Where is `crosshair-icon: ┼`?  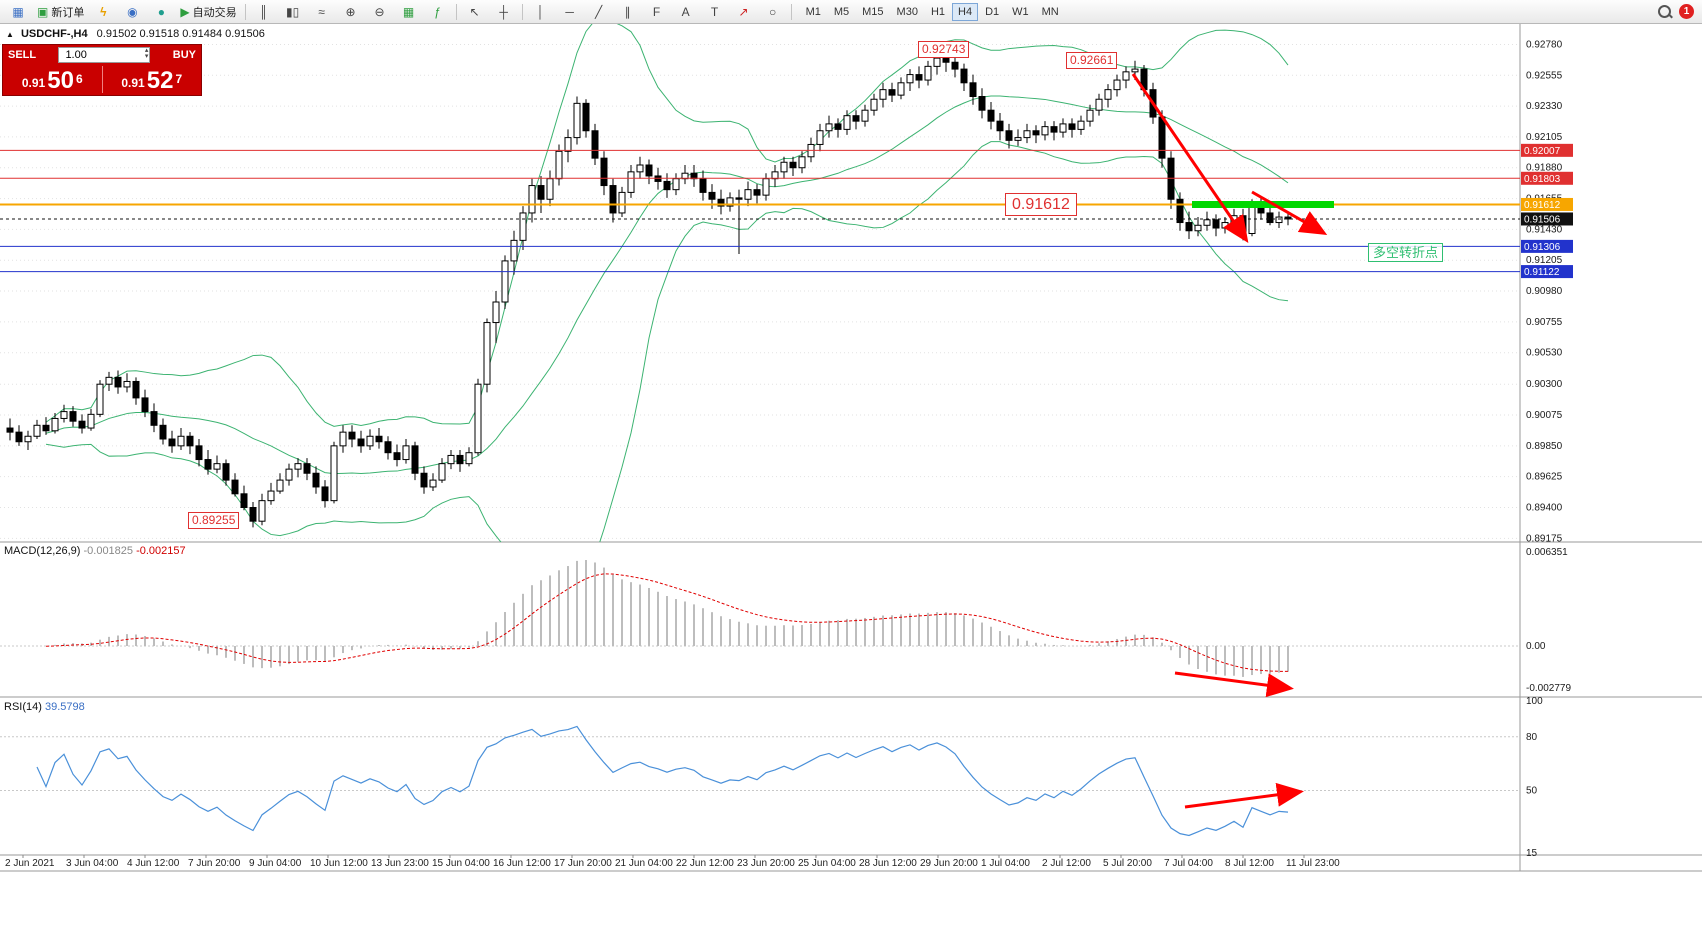 crosshair-icon: ┼ is located at coordinates (503, 11).